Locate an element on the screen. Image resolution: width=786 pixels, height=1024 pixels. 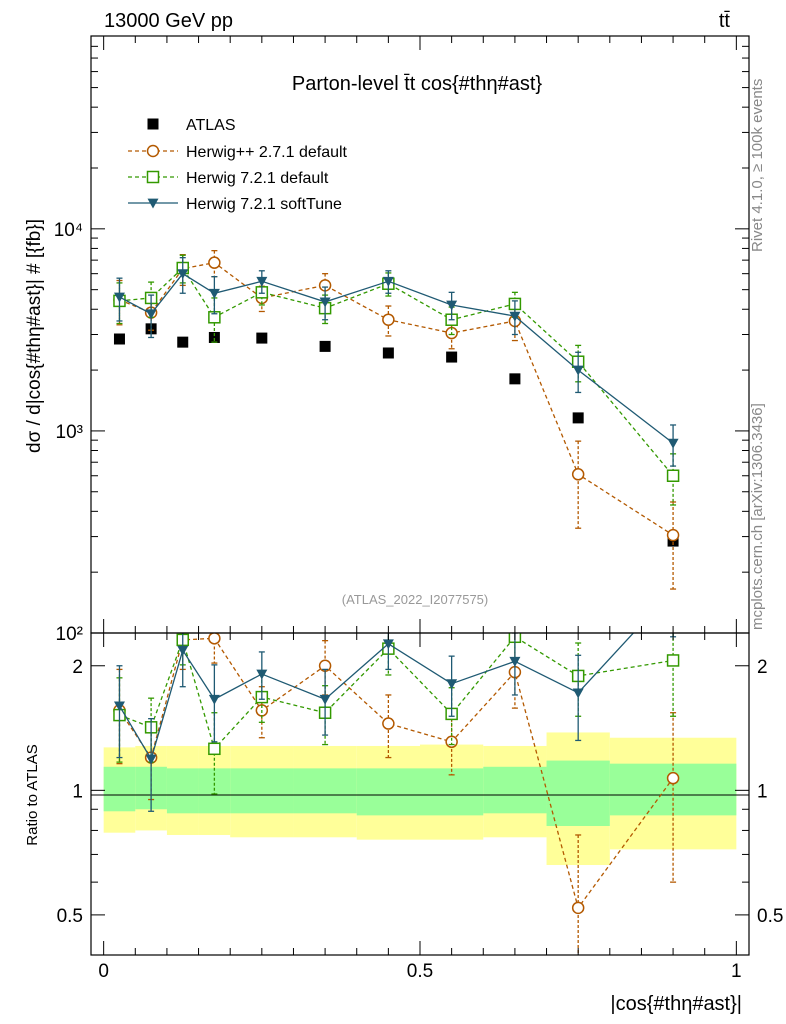
series-softtune is located at coordinates (396, 362).